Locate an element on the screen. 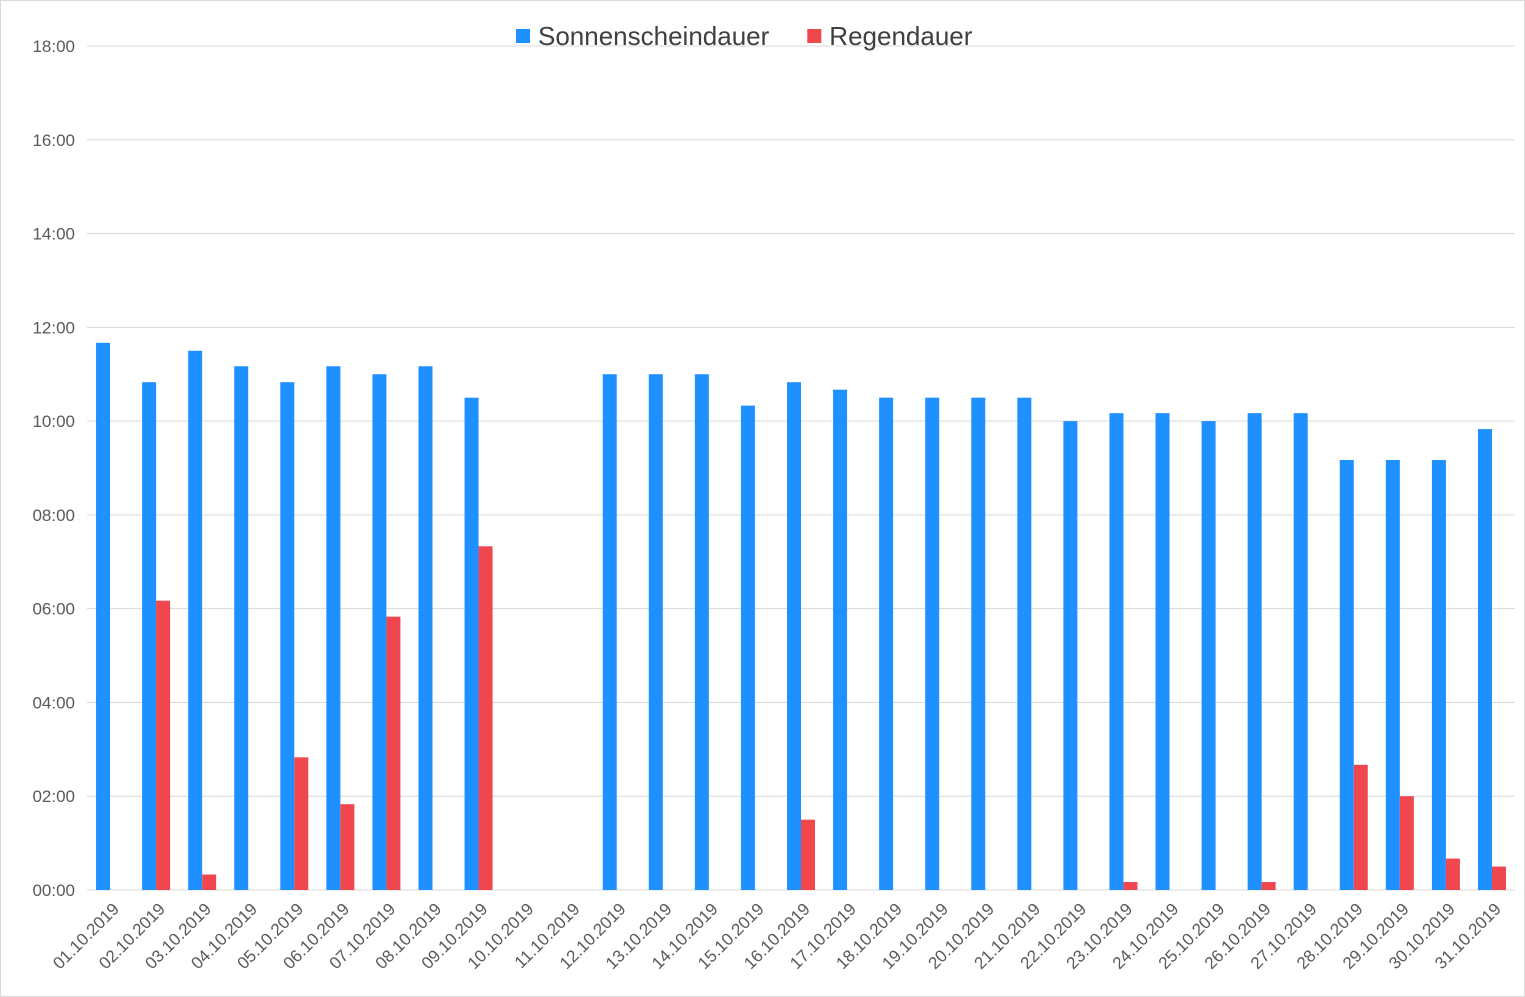 This screenshot has height=997, width=1525. y-tick-label: 04:00 is located at coordinates (53, 702).